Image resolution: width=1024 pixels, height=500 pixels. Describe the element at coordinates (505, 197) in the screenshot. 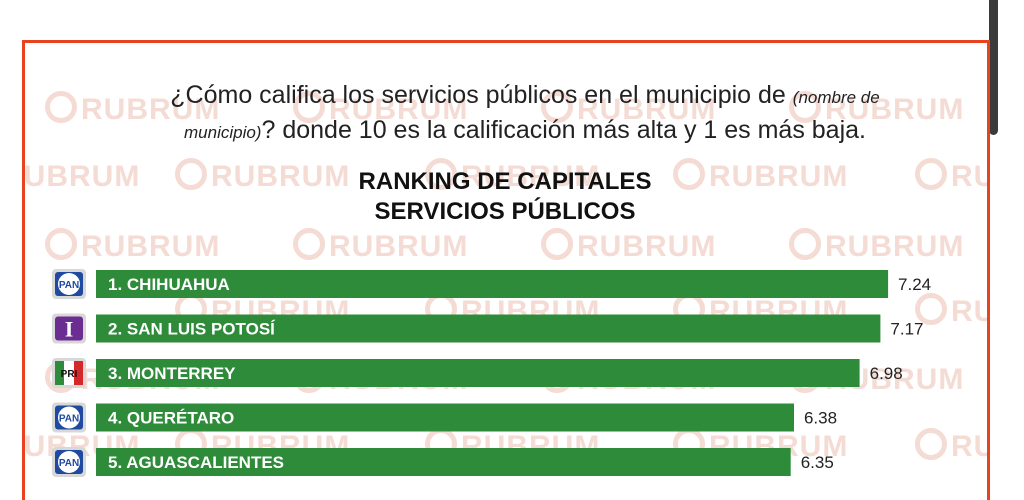

I see `chart-title: RANKING DE CAPITALES SERVICIOS PÚBLICOS` at that location.